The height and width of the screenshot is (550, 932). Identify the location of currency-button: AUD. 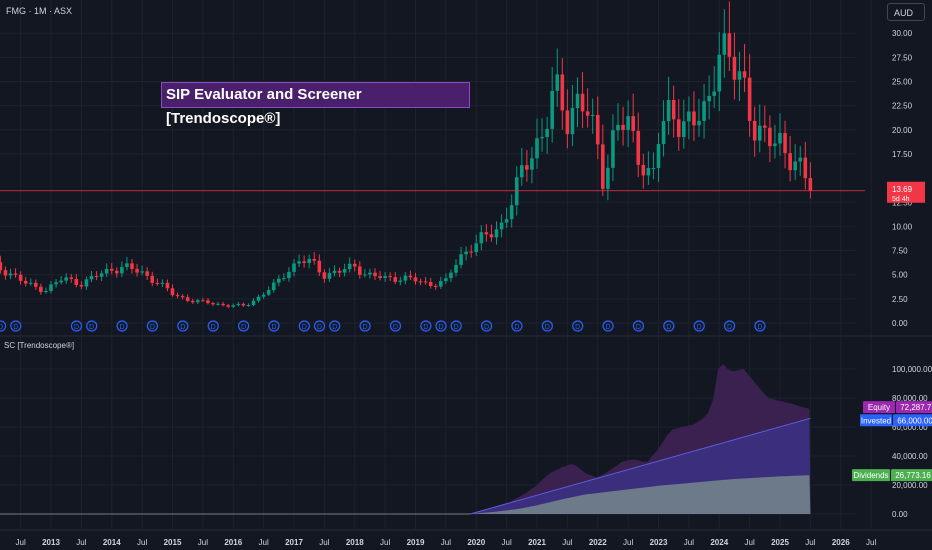
(906, 12).